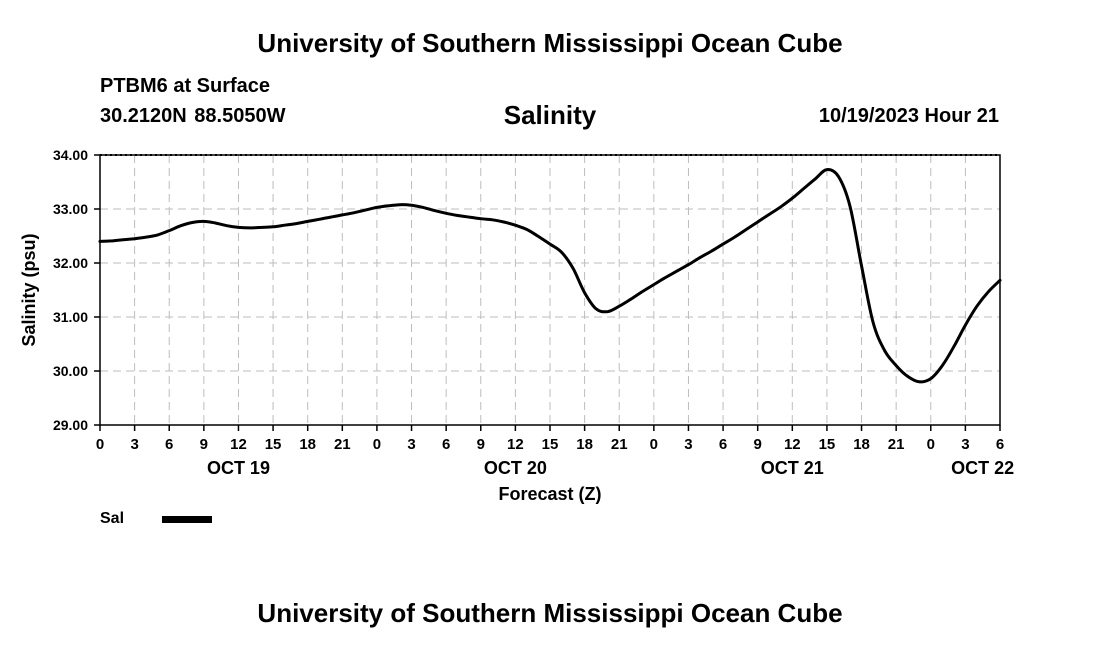 The height and width of the screenshot is (650, 1100). What do you see at coordinates (982, 468) in the screenshot?
I see `date-label: OCT 22` at bounding box center [982, 468].